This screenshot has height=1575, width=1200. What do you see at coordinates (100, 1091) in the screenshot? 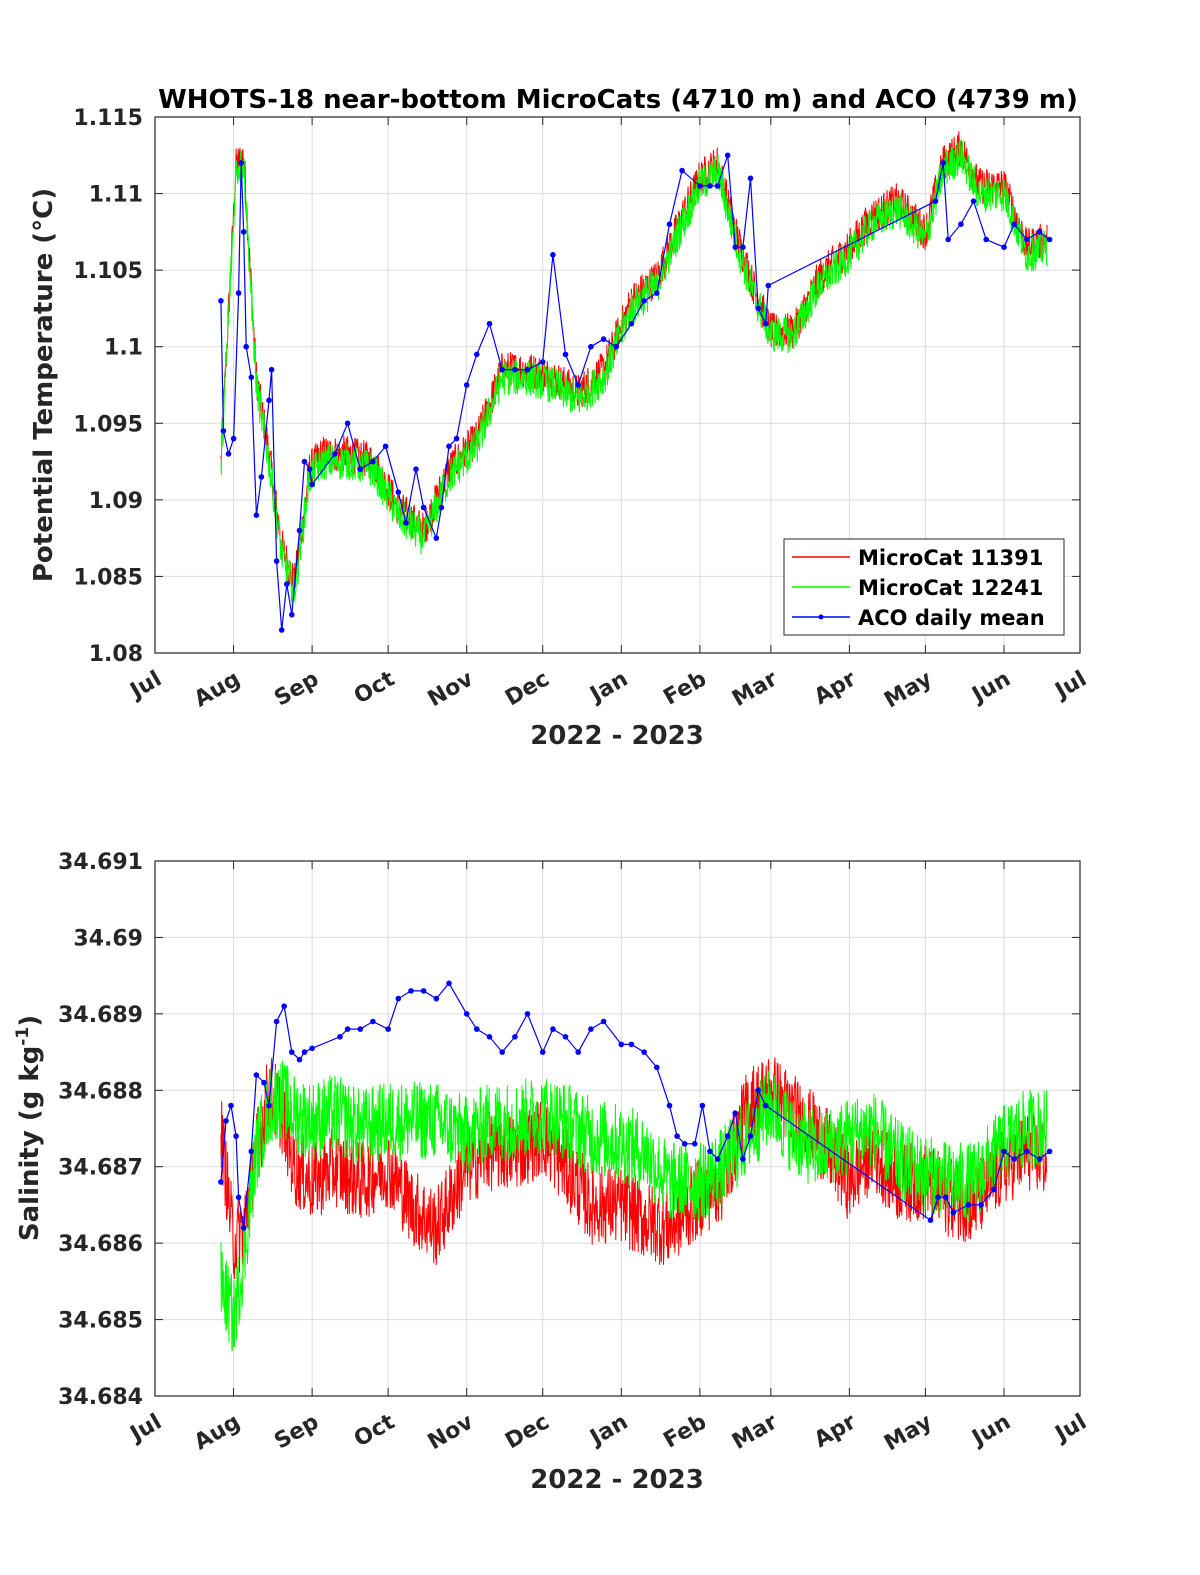
I see `y-tick-label: 34.688` at bounding box center [100, 1091].